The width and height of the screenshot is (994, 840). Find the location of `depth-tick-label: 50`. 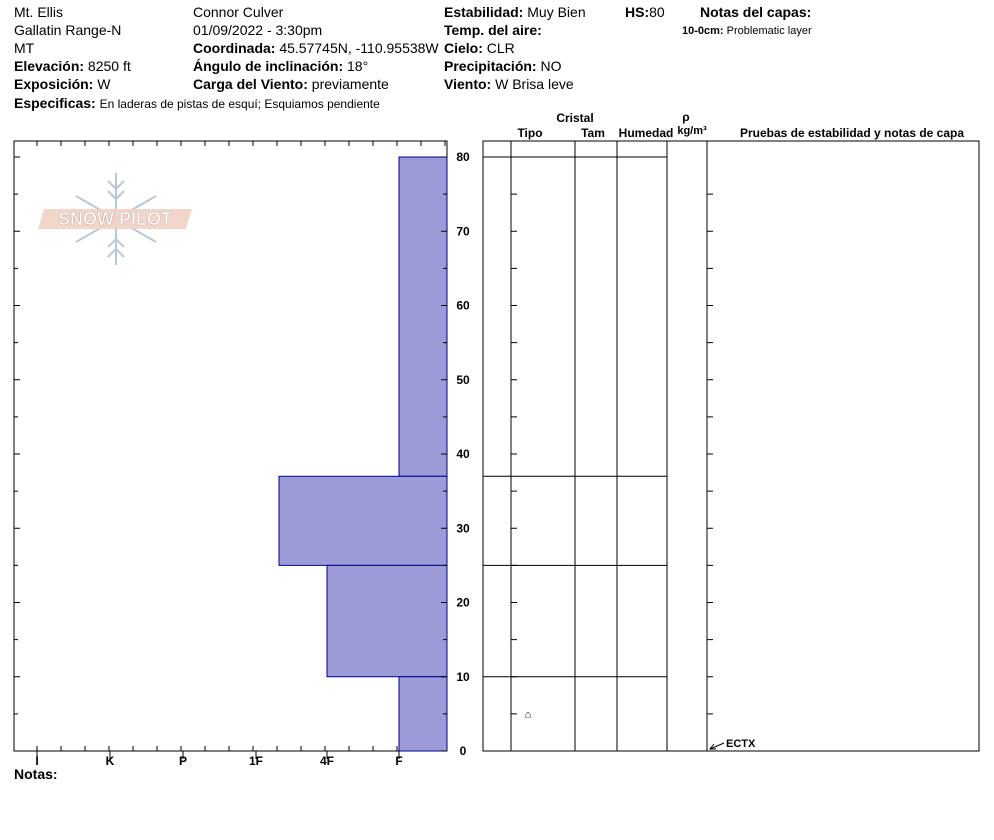

depth-tick-label: 50 is located at coordinates (463, 380).